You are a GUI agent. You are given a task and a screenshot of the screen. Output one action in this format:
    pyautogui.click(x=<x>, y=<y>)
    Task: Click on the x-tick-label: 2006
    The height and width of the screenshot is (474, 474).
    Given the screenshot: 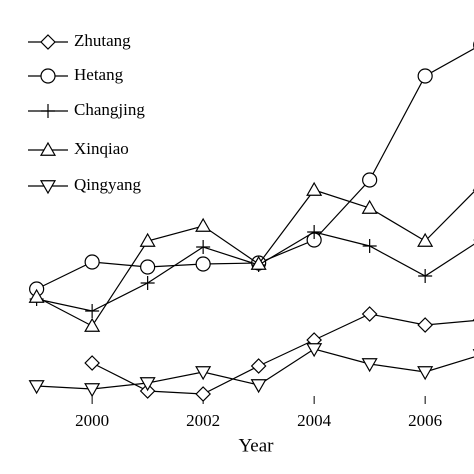 What is the action you would take?
    pyautogui.click(x=425, y=420)
    